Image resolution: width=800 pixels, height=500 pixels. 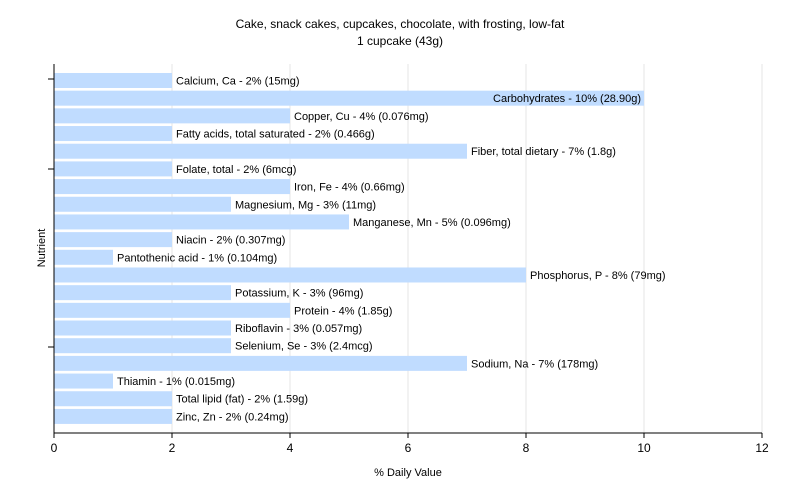 What do you see at coordinates (408, 473) in the screenshot?
I see `x-axis-title: % Daily Value` at bounding box center [408, 473].